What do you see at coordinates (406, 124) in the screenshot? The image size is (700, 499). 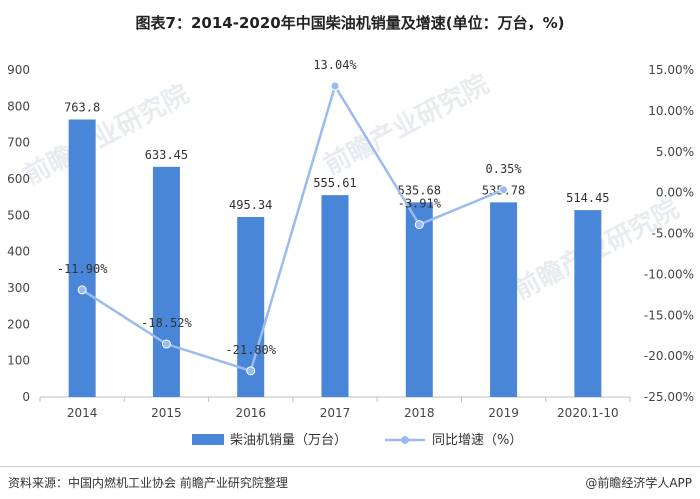 I see `watermark-text: 前瞻产业研究院` at bounding box center [406, 124].